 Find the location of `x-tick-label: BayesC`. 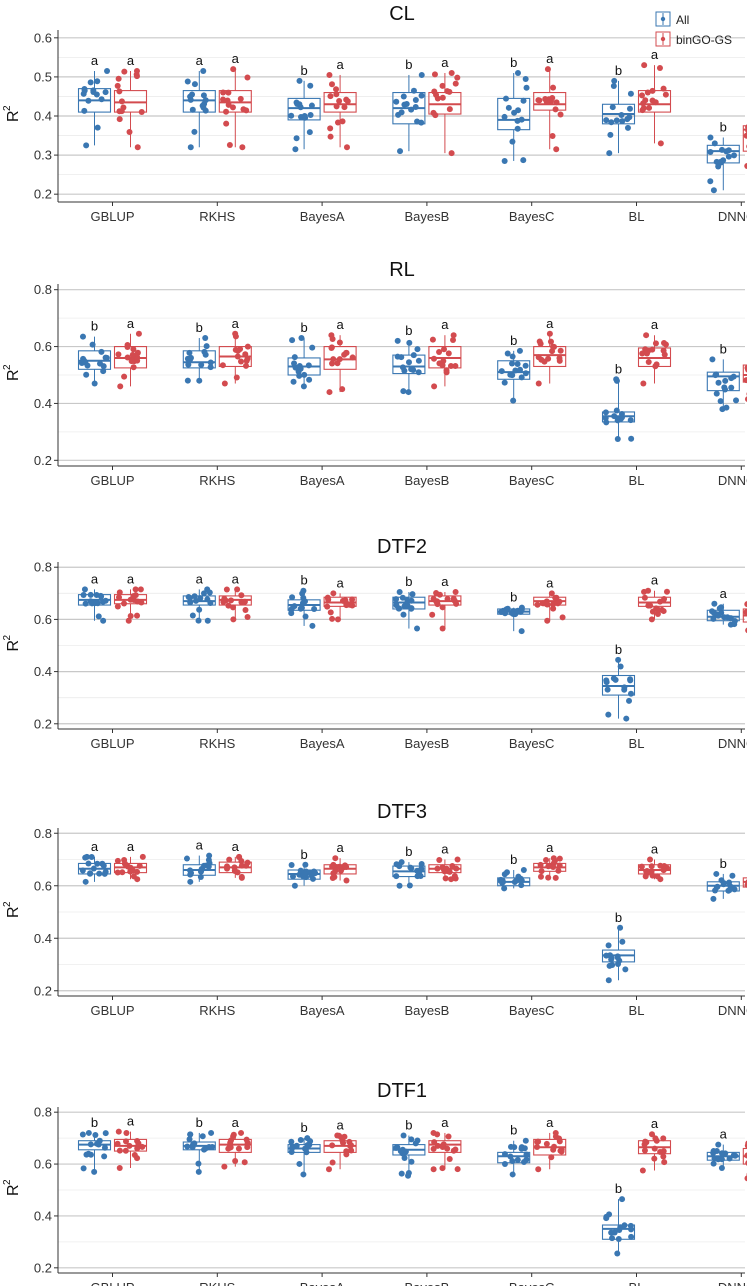

x-tick-label: BayesC is located at coordinates (532, 1010).